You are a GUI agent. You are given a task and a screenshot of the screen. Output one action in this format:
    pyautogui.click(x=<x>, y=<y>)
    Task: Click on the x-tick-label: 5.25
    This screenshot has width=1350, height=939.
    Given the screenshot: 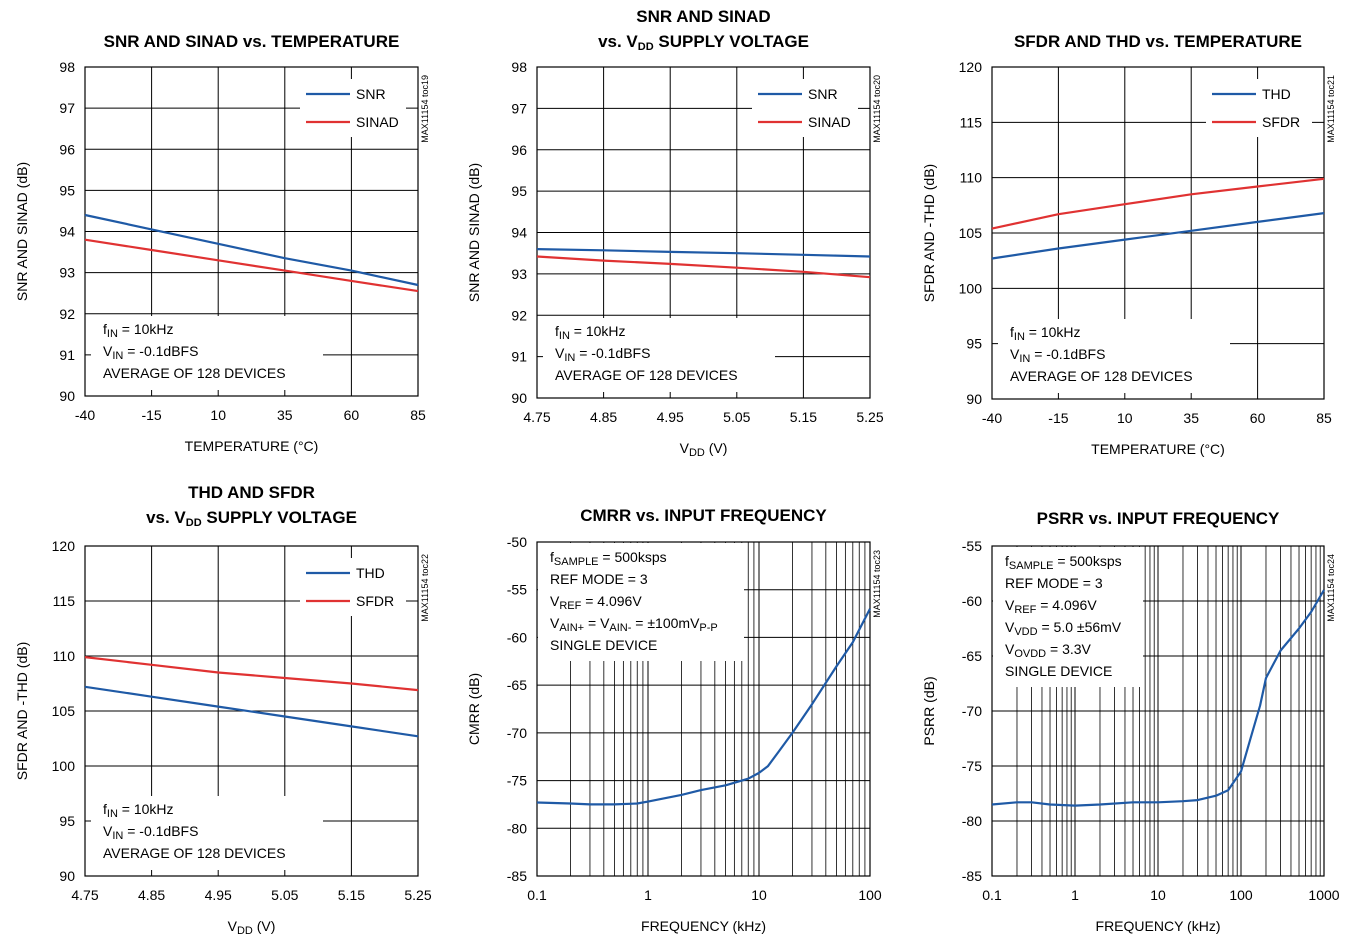 What is the action you would take?
    pyautogui.click(x=869, y=417)
    